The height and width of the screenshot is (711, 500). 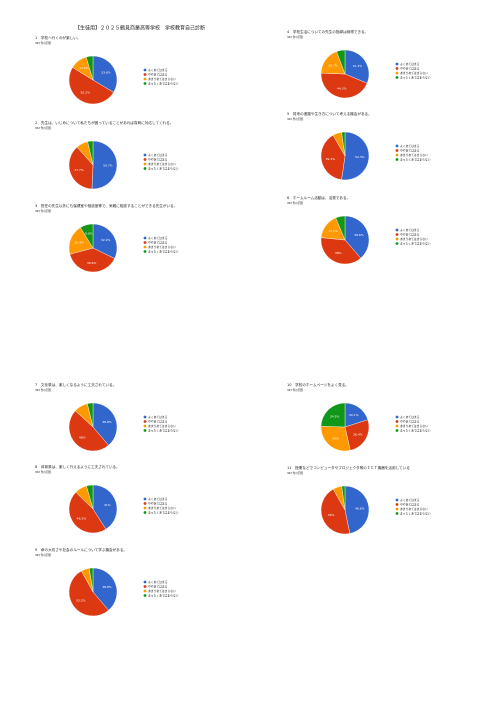 What do you see at coordinates (106, 240) in the screenshot?
I see `slice-label: 32.2%` at bounding box center [106, 240].